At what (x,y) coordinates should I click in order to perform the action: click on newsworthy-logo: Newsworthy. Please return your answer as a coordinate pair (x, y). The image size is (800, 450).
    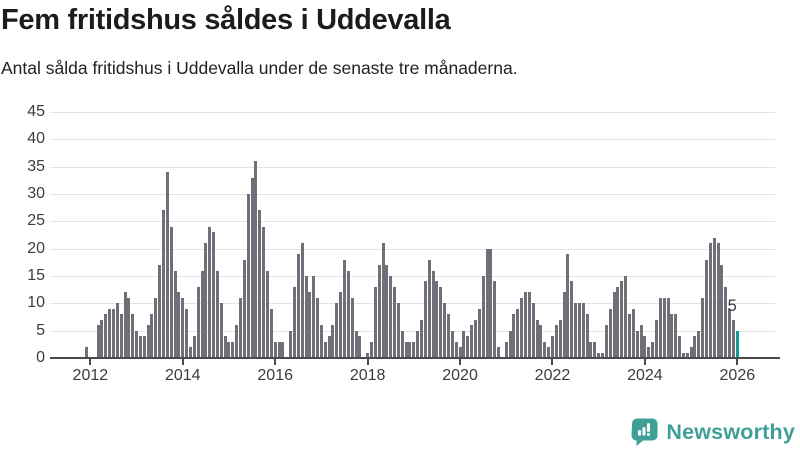
    Looking at the image, I should click on (713, 432).